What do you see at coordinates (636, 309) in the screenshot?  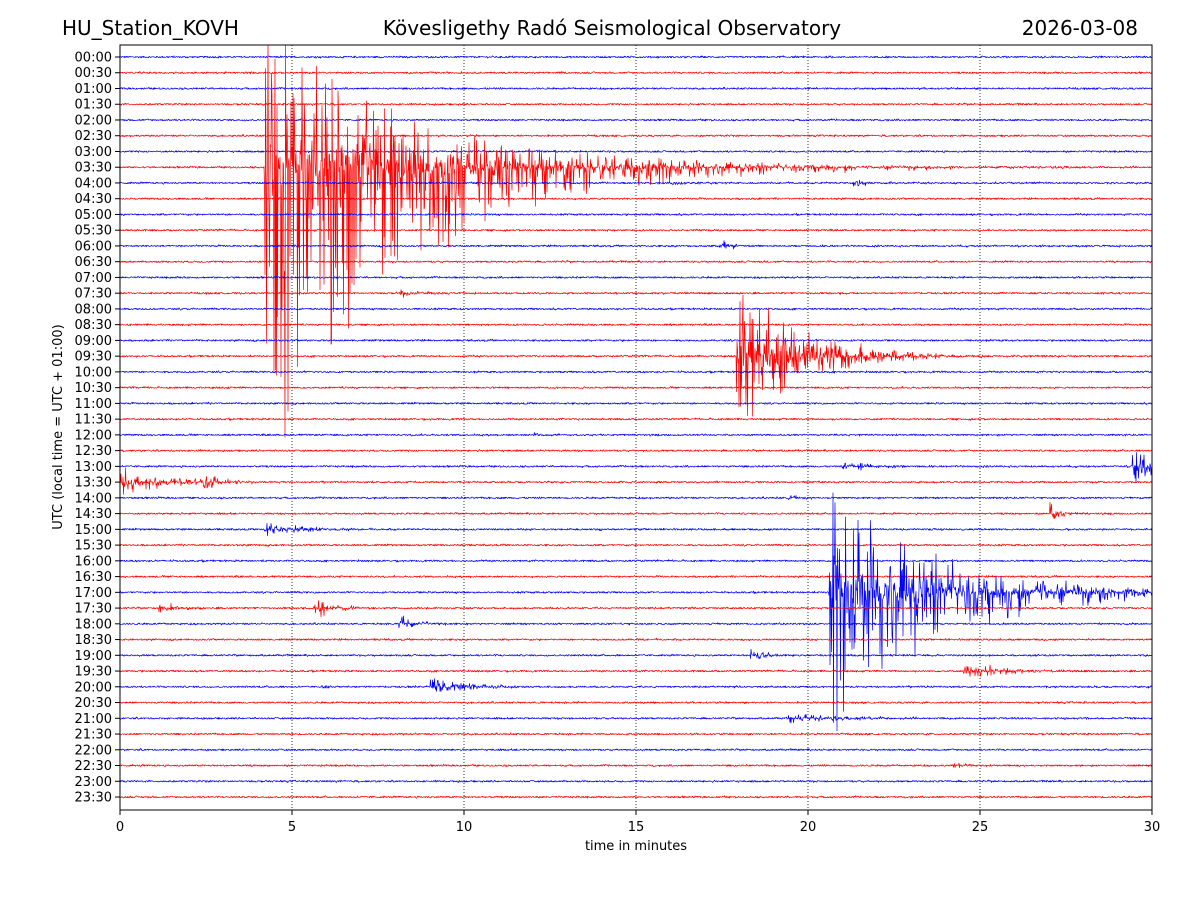 I see `trace-08:00` at bounding box center [636, 309].